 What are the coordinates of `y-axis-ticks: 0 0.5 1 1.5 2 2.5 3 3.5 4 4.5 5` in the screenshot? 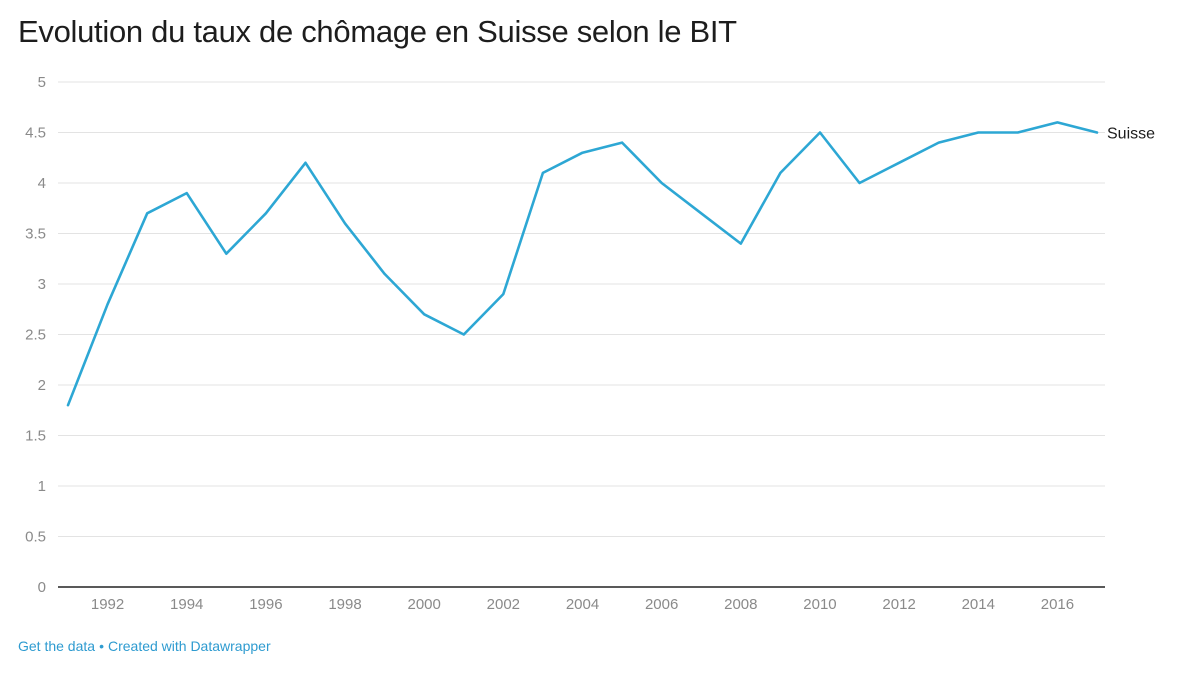 It's located at (35, 335).